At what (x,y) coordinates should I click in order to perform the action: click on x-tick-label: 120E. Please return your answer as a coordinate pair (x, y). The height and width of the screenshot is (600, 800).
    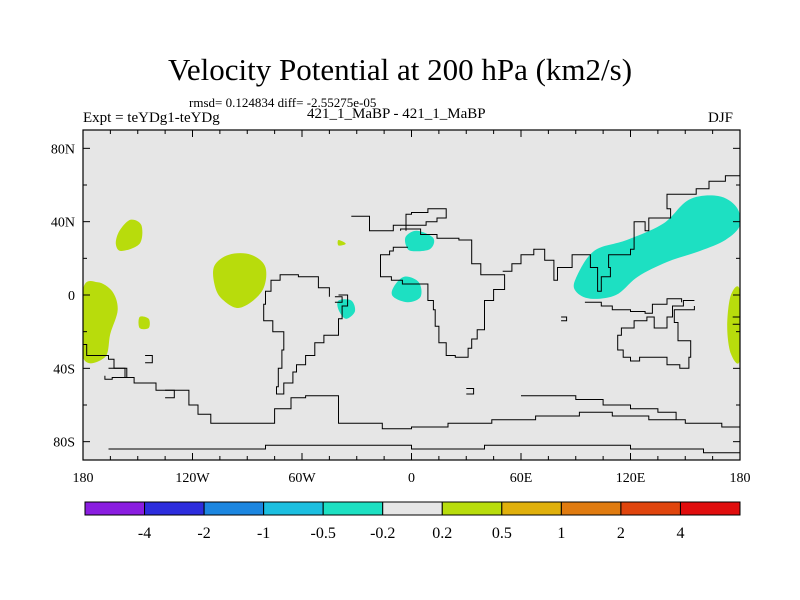
    Looking at the image, I should click on (631, 478).